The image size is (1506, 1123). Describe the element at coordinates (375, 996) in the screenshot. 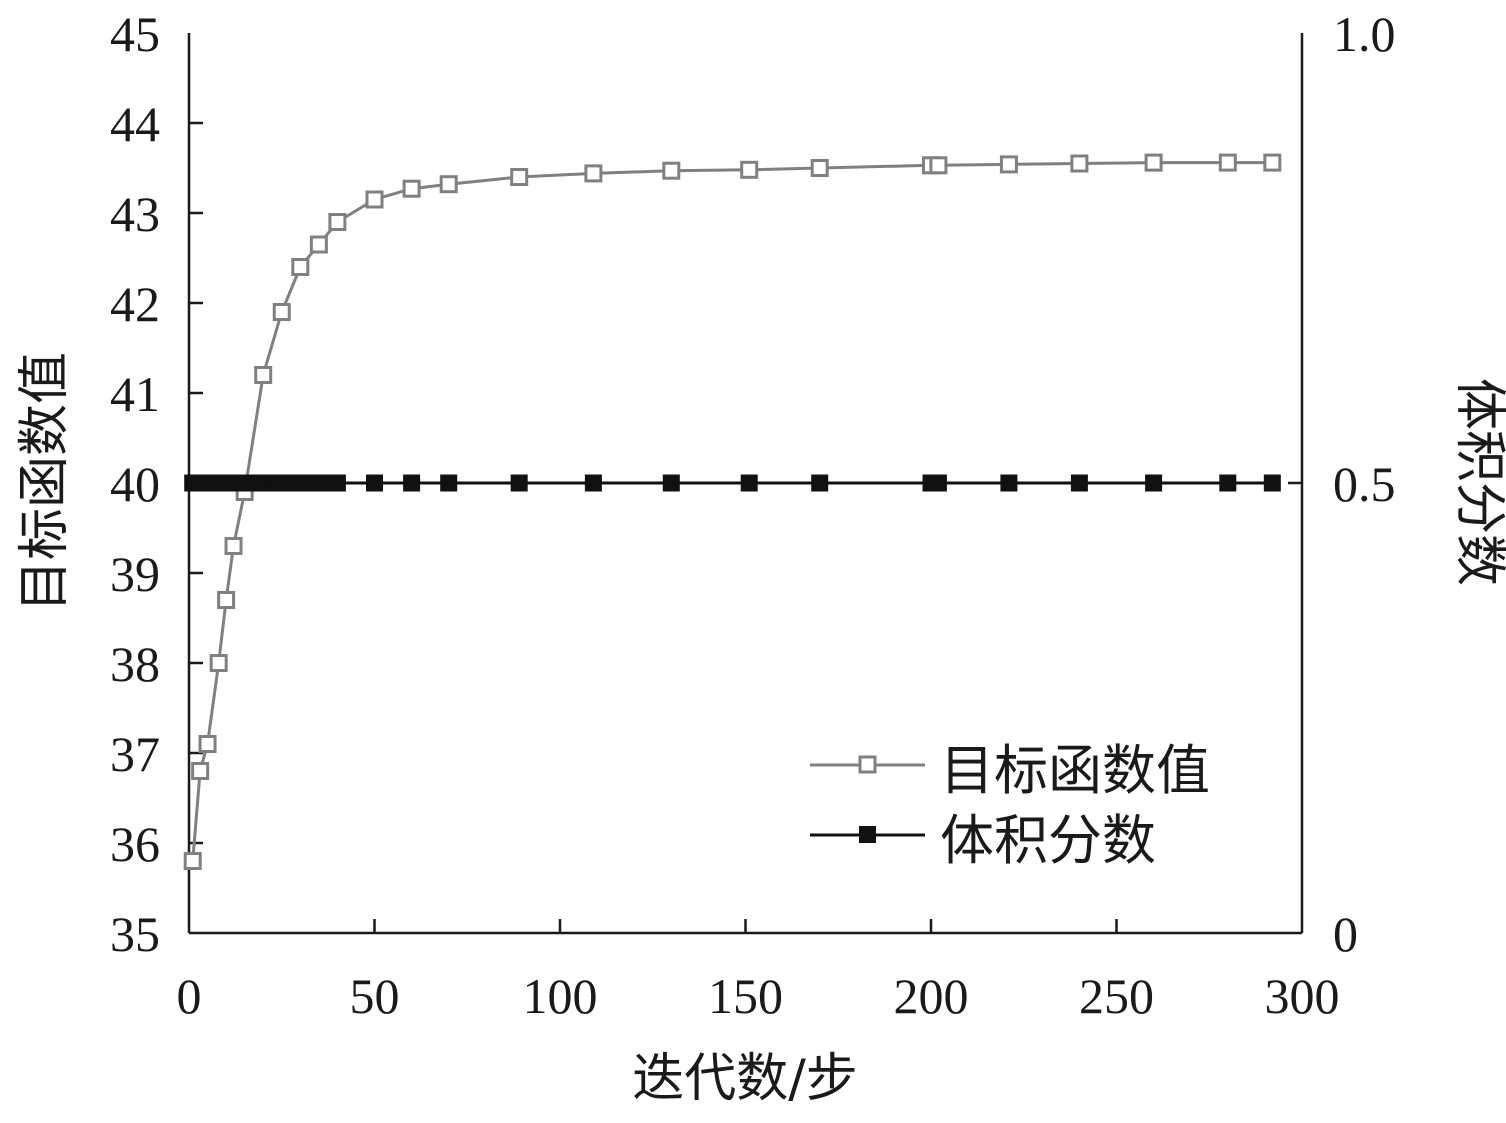

I see `x-tick-label: 50` at that location.